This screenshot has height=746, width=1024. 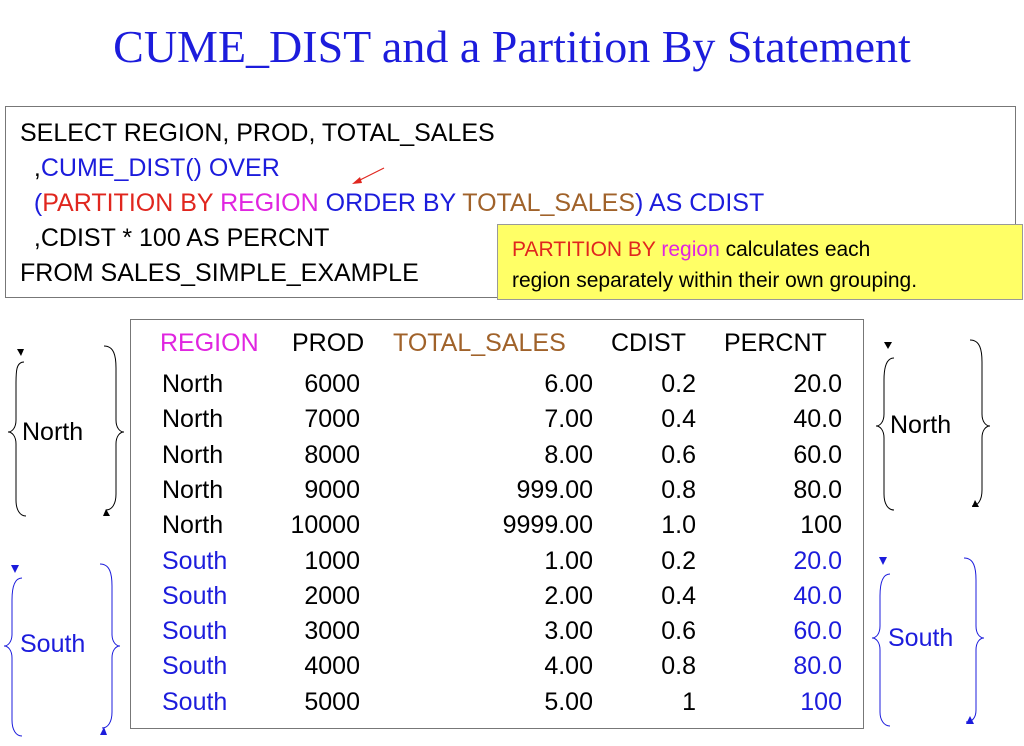 What do you see at coordinates (160, 168) in the screenshot?
I see `sql-cume-dist-func: CUME_DIST() OVER` at bounding box center [160, 168].